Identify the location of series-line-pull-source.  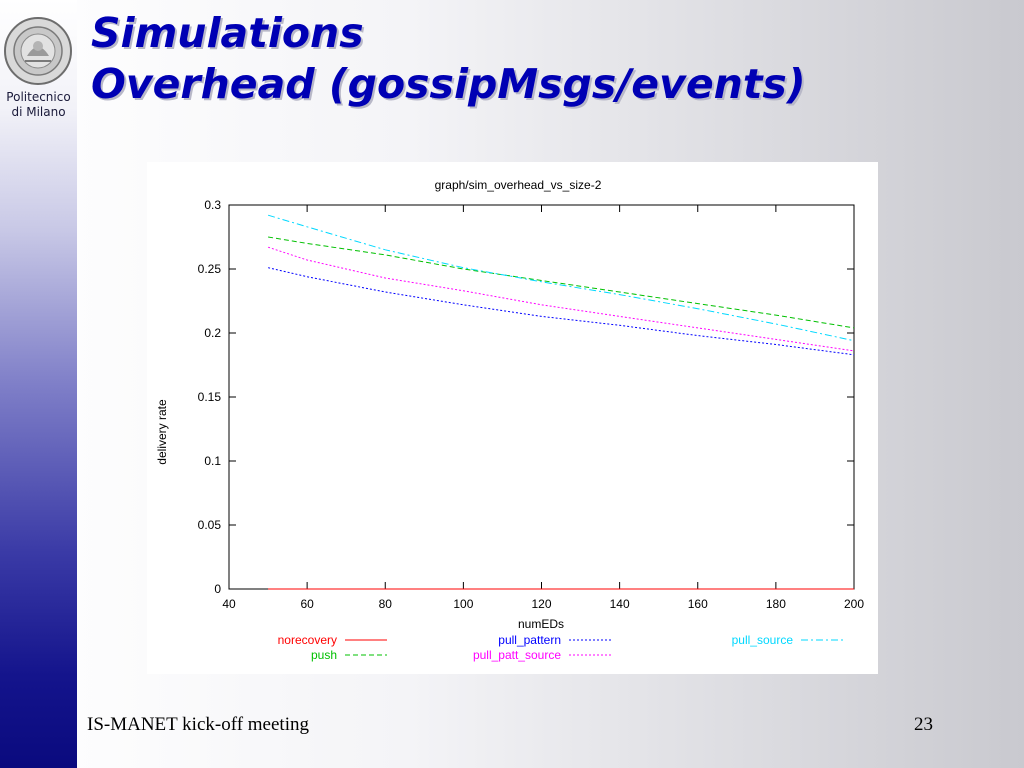
(561, 278).